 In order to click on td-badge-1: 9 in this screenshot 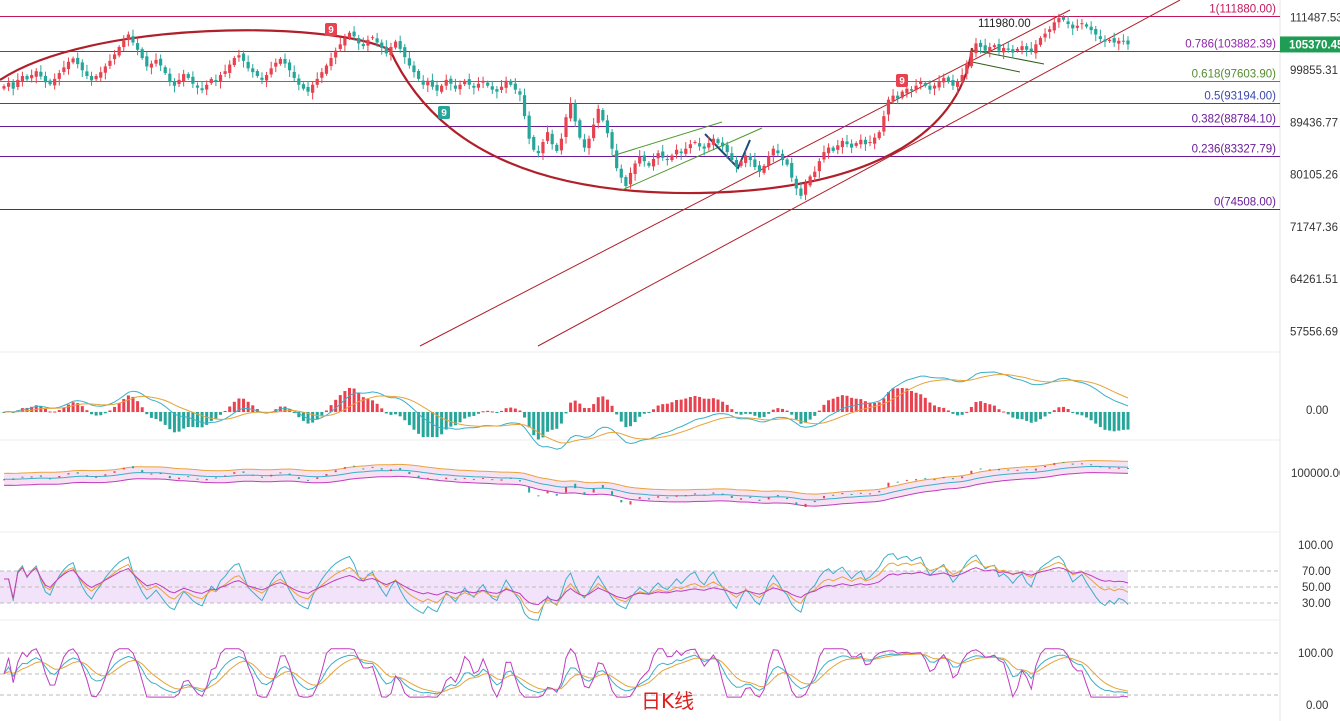, I will do `click(444, 112)`.